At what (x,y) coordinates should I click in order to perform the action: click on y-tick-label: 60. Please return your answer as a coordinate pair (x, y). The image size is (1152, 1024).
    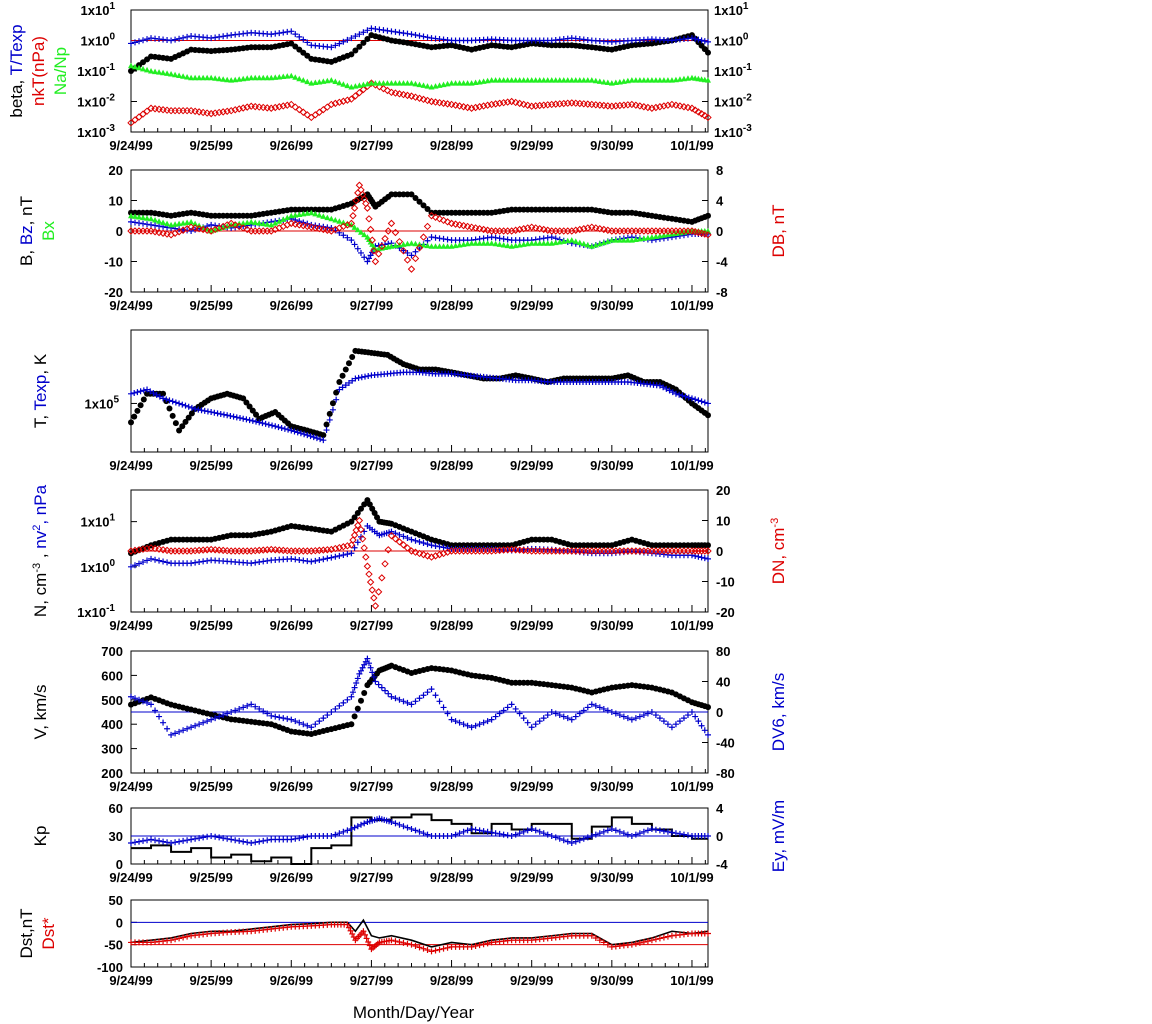
    Looking at the image, I should click on (116, 808).